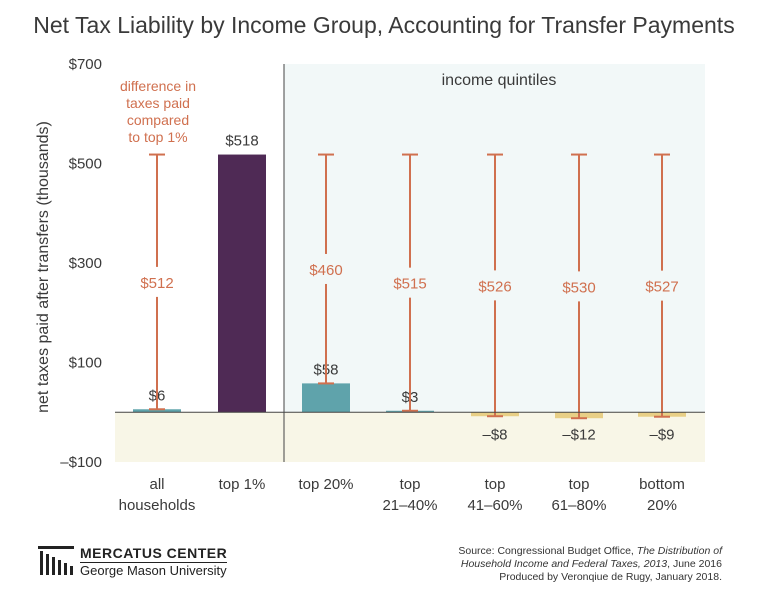 The height and width of the screenshot is (595, 768). I want to click on columns-icon, so click(56, 560).